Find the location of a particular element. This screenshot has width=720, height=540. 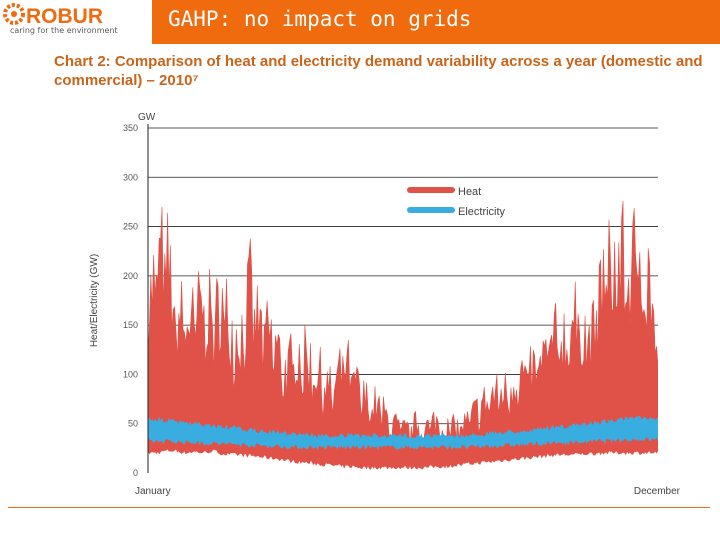

y-unit-label: GW is located at coordinates (147, 117).